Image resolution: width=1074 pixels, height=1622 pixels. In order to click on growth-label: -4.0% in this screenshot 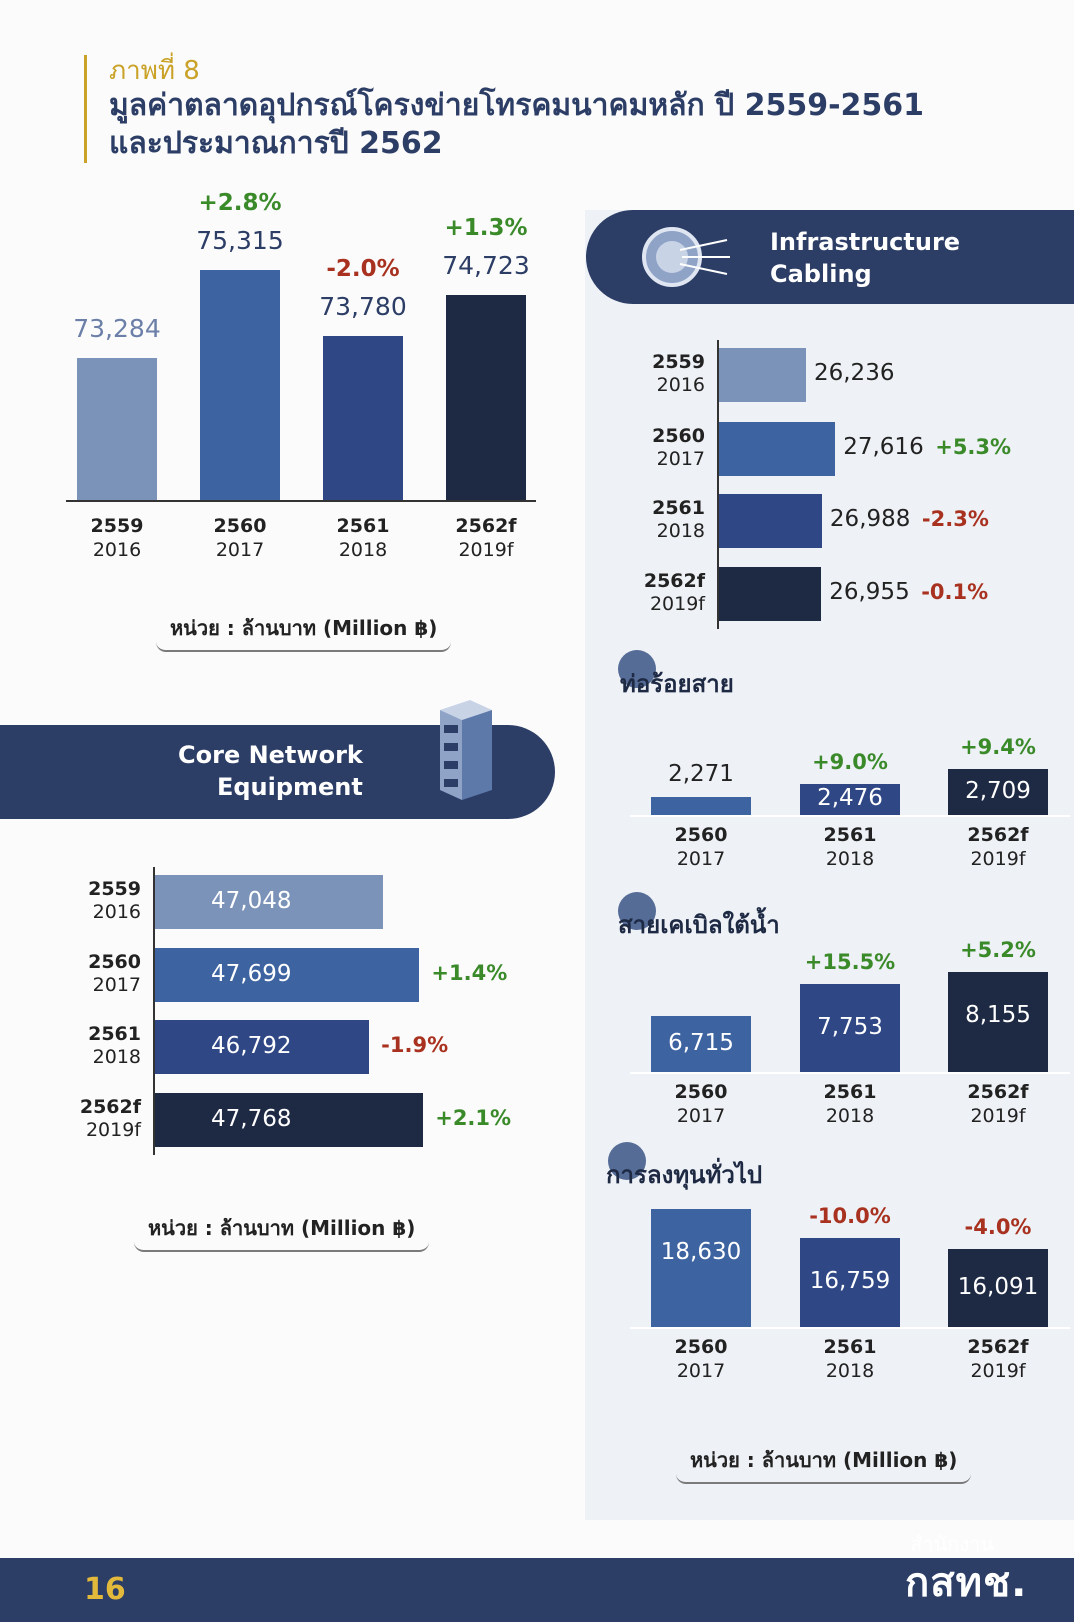, I will do `click(998, 1227)`.